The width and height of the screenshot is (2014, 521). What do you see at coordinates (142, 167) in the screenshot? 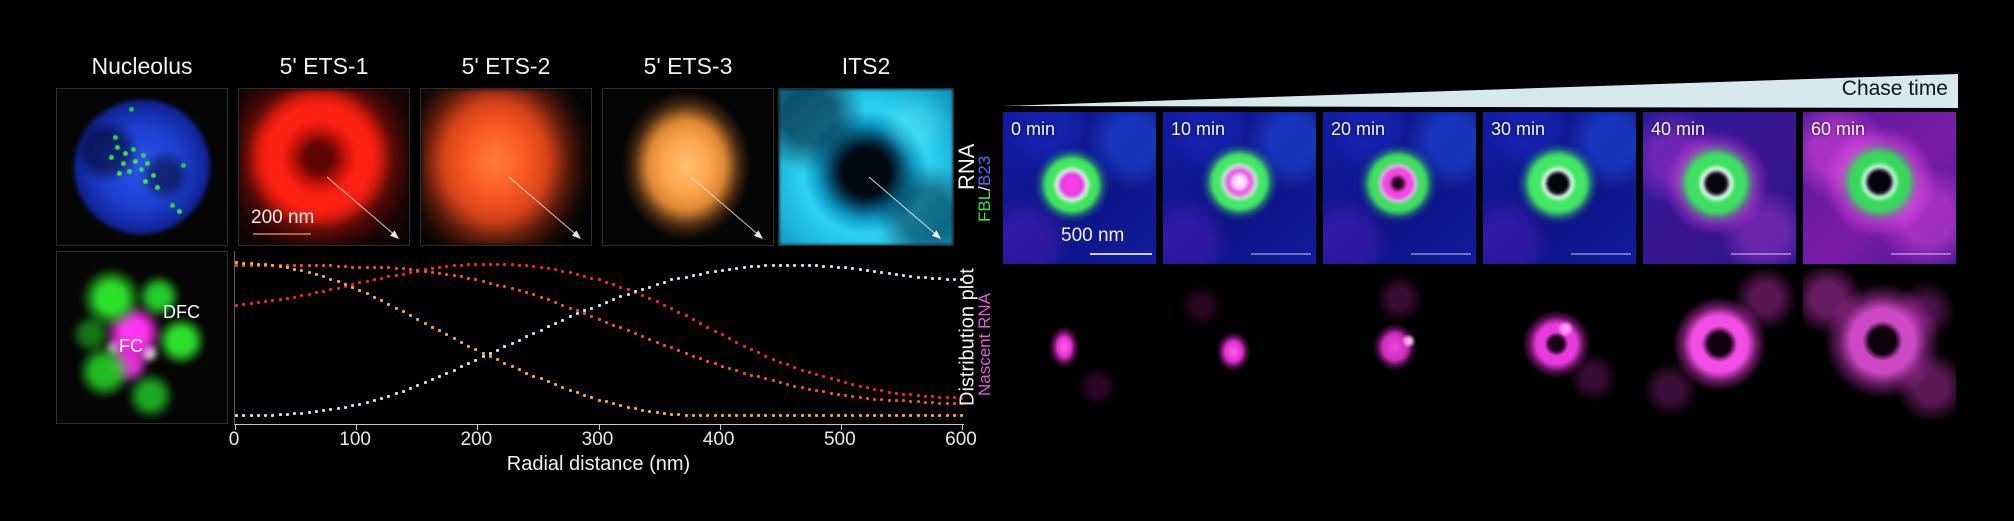
I see `nucleus-image-art` at bounding box center [142, 167].